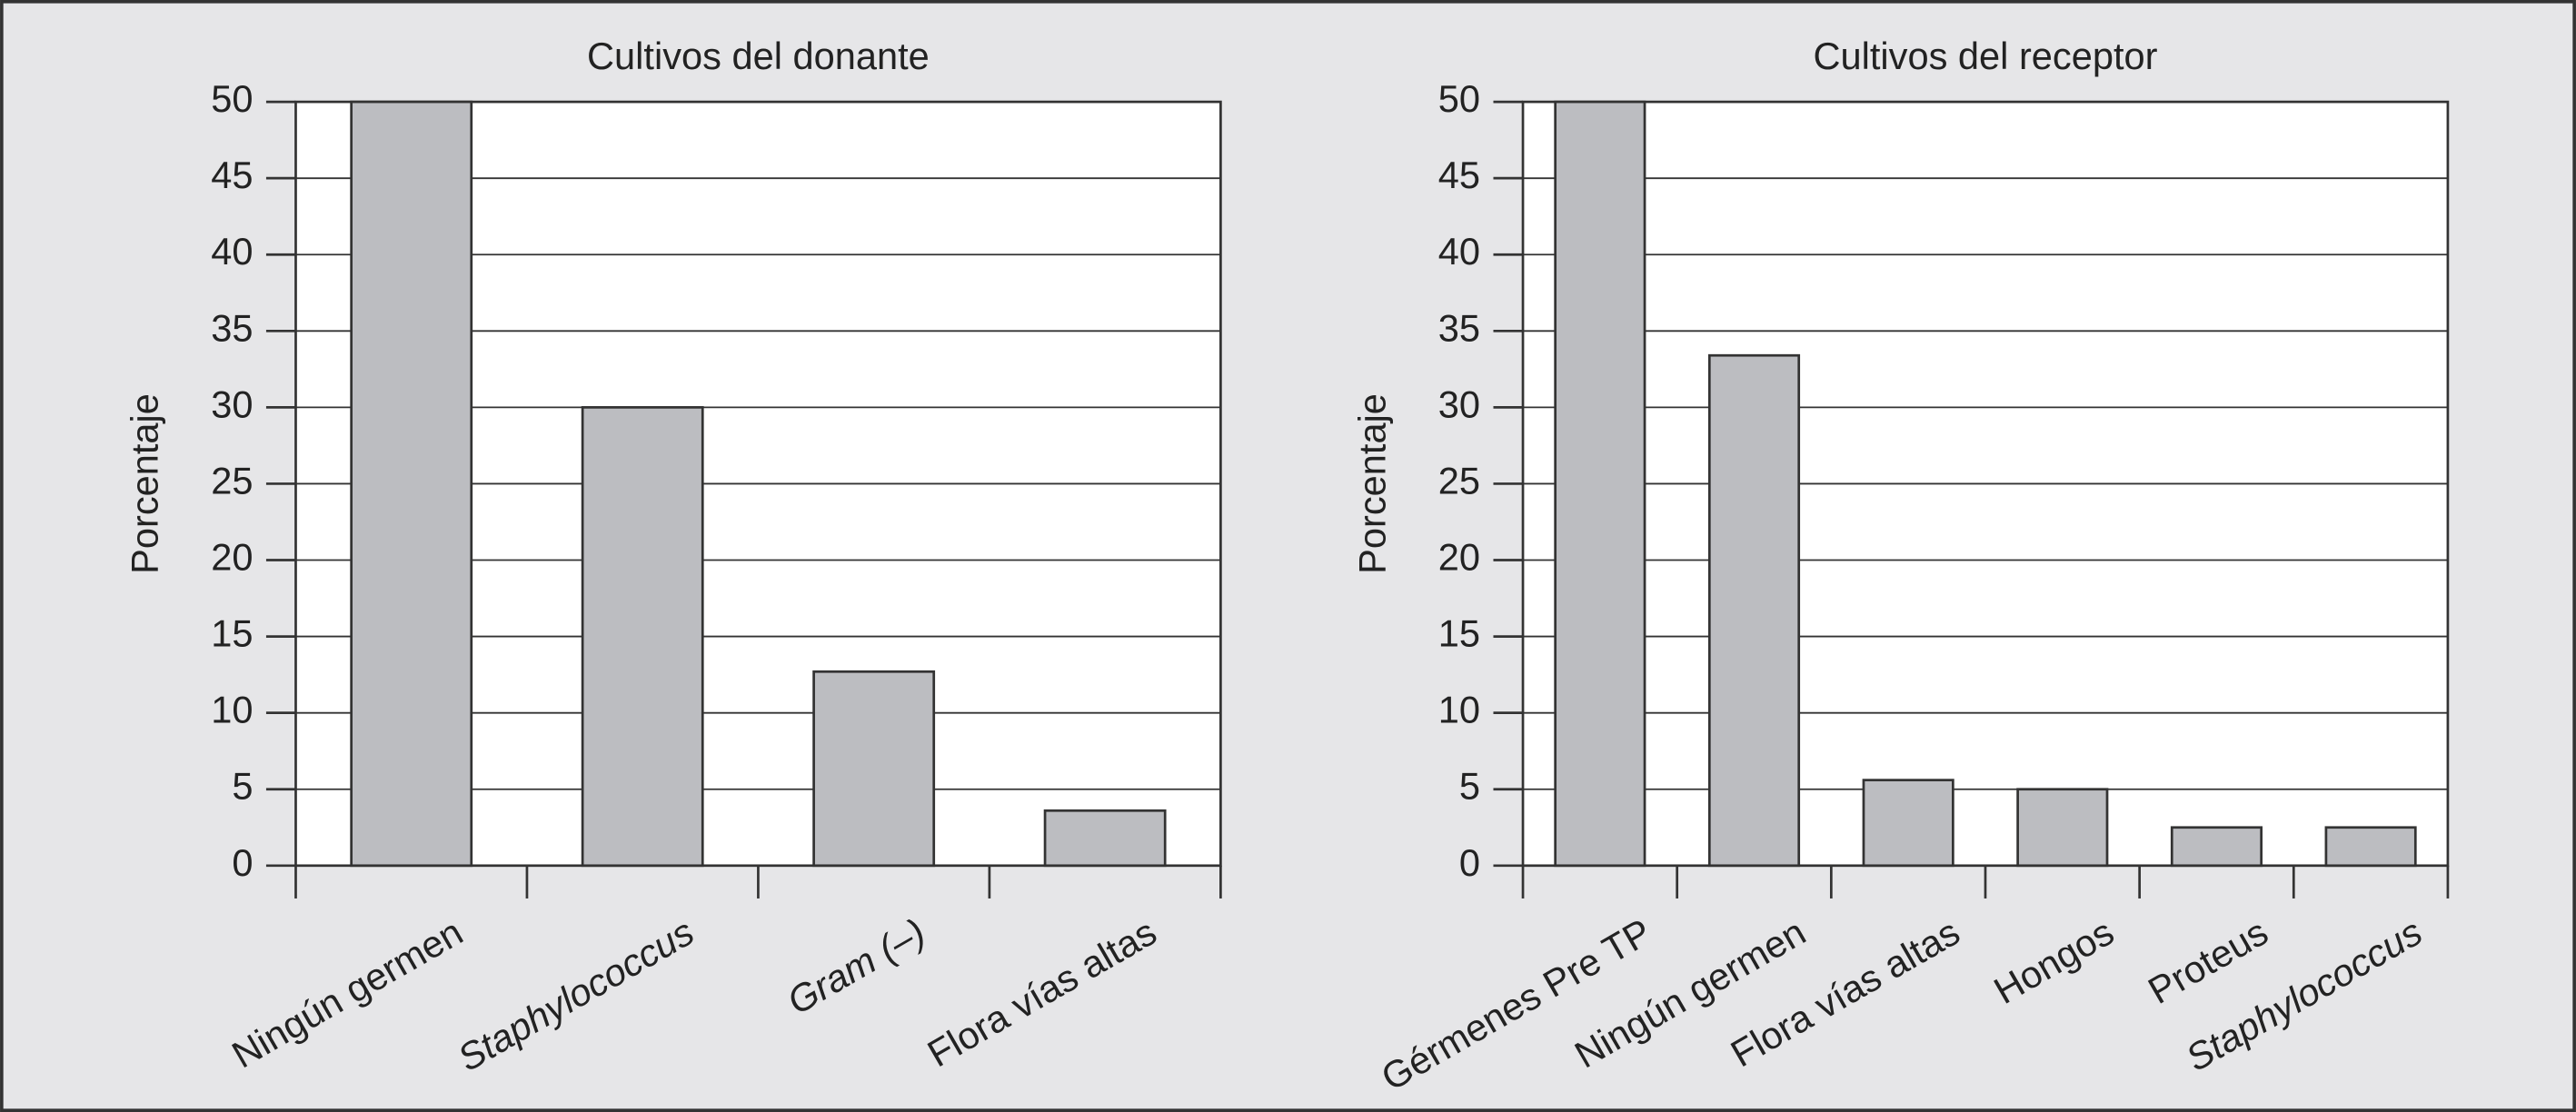 The height and width of the screenshot is (1112, 2576). What do you see at coordinates (1985, 56) in the screenshot?
I see `chart-title: Cultivos del receptor` at bounding box center [1985, 56].